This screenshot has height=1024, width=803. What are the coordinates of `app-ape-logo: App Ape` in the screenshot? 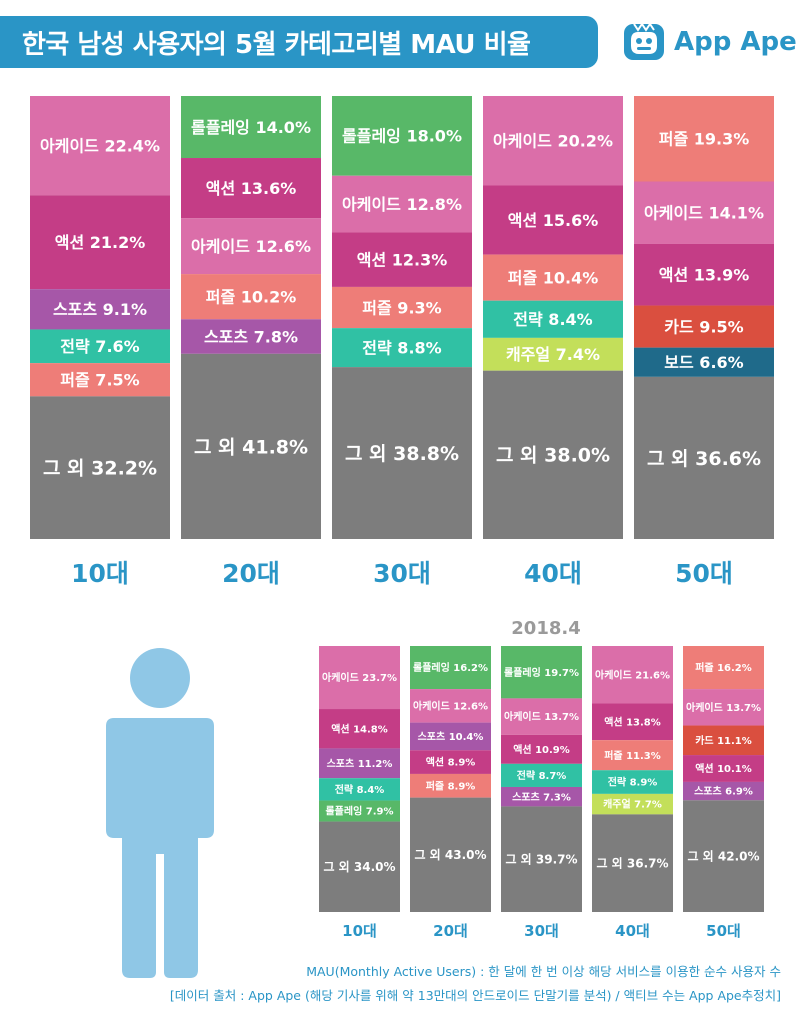 It's located at (709, 42).